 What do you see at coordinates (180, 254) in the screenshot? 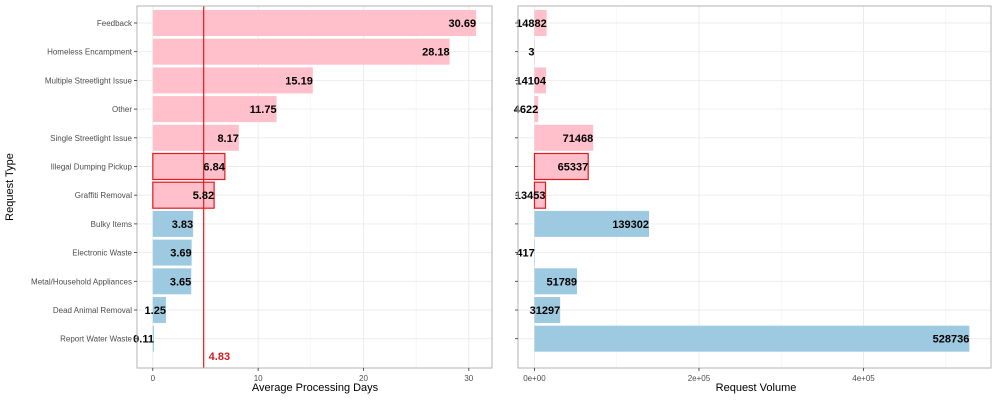
I see `value-label-electronic-waste: 3.69` at bounding box center [180, 254].